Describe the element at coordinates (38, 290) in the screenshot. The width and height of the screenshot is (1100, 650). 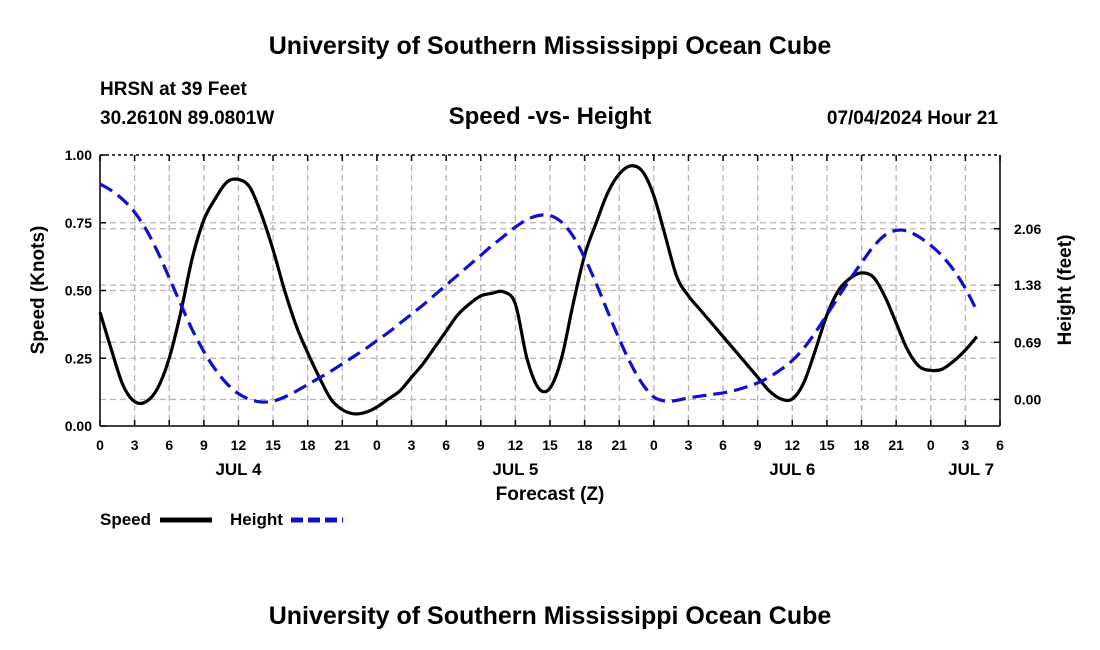
I see `y-axis-left-label: Speed (Knots)` at that location.